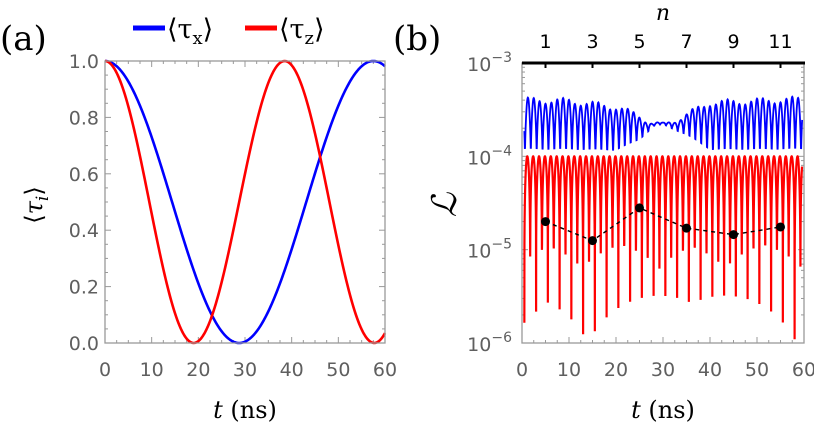 This screenshot has width=814, height=432. I want to click on plot-b-ytick: 10⁻³, so click(489, 63).